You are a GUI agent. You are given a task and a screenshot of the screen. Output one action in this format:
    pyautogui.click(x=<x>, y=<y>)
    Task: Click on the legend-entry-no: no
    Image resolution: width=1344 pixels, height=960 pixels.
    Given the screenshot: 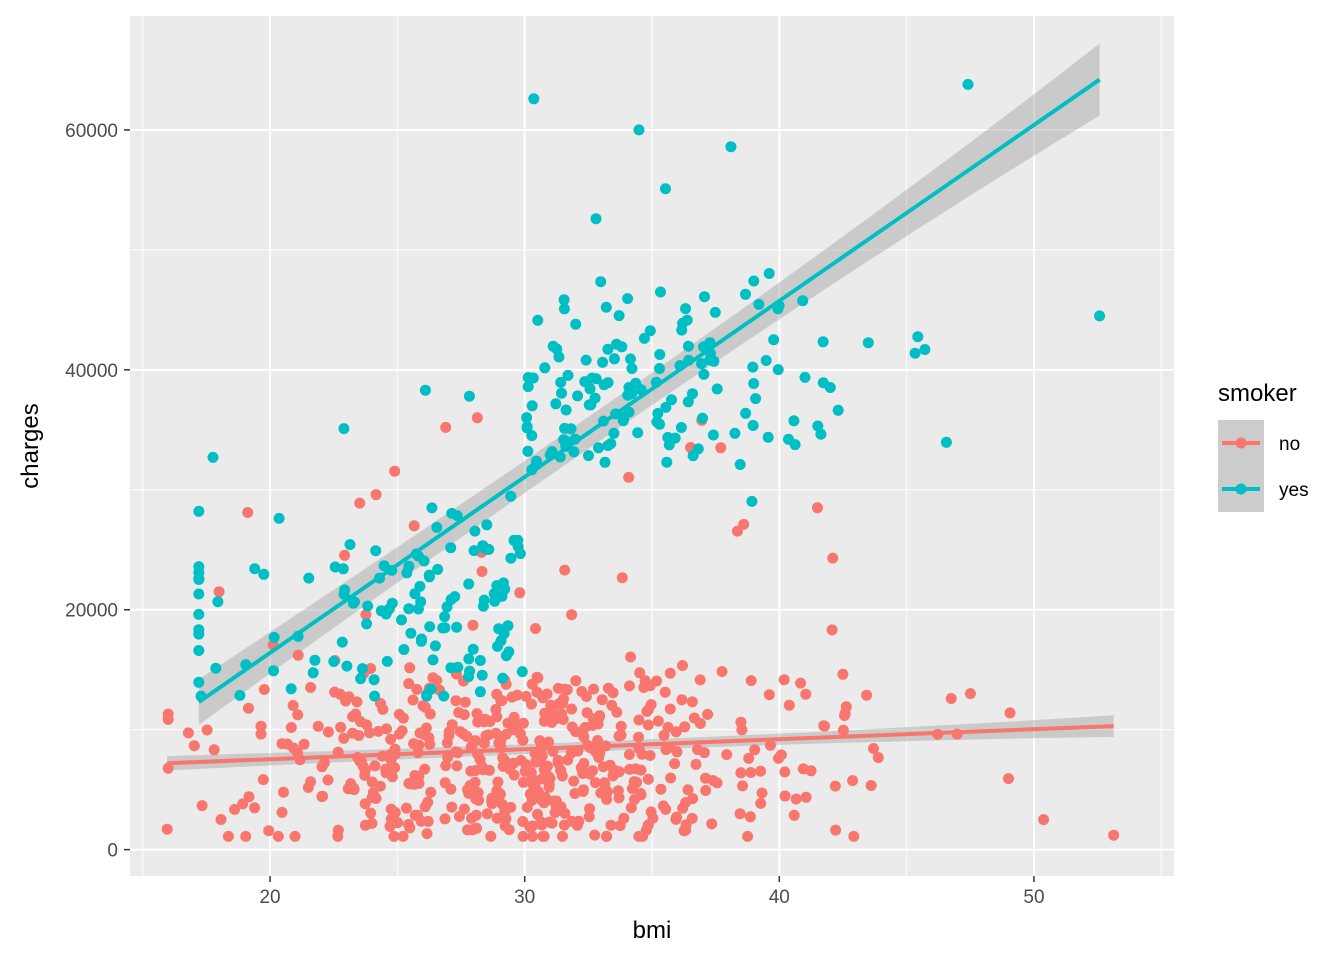 What is the action you would take?
    pyautogui.click(x=1259, y=443)
    